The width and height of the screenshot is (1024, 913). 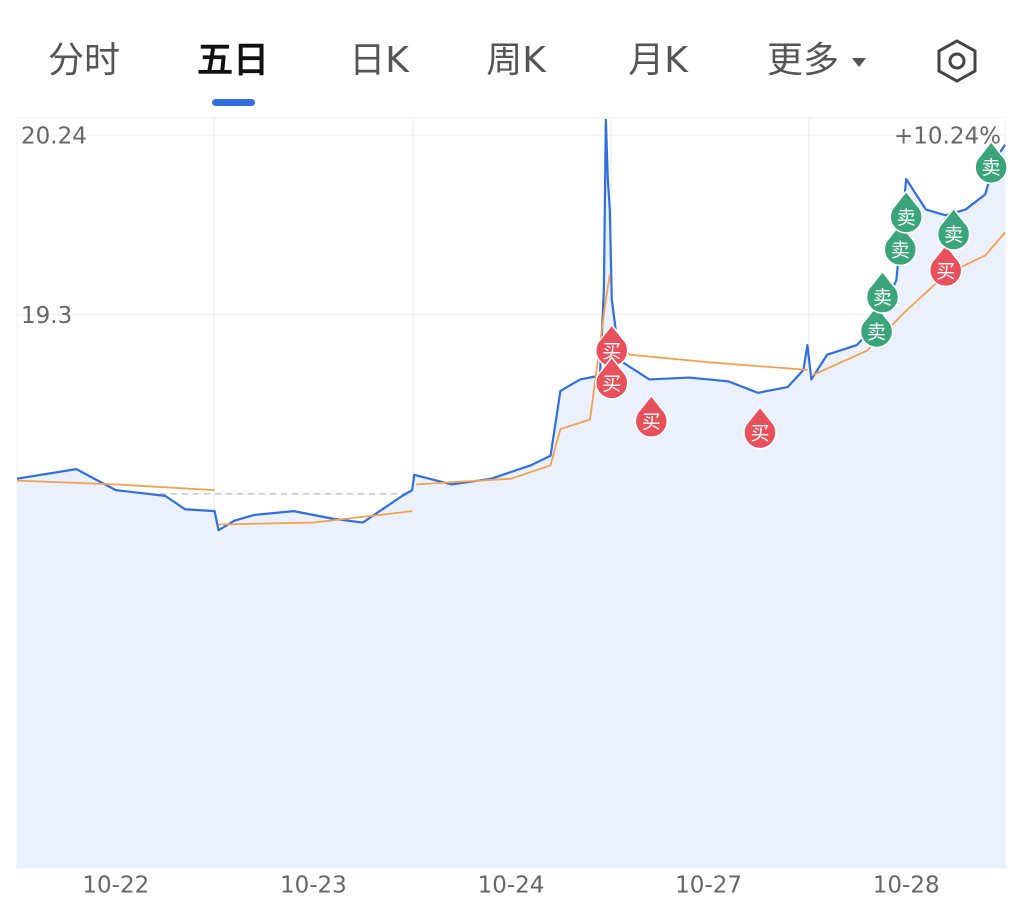 What do you see at coordinates (658, 60) in the screenshot?
I see `tab: 月K` at bounding box center [658, 60].